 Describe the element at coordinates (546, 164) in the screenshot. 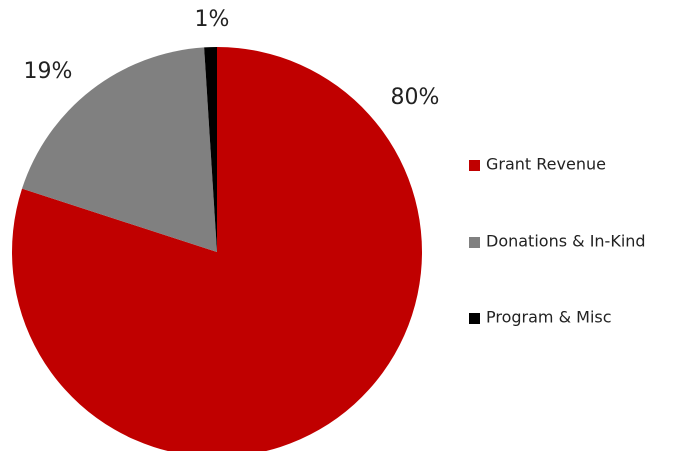

I see `legend-label: Grant Revenue` at that location.